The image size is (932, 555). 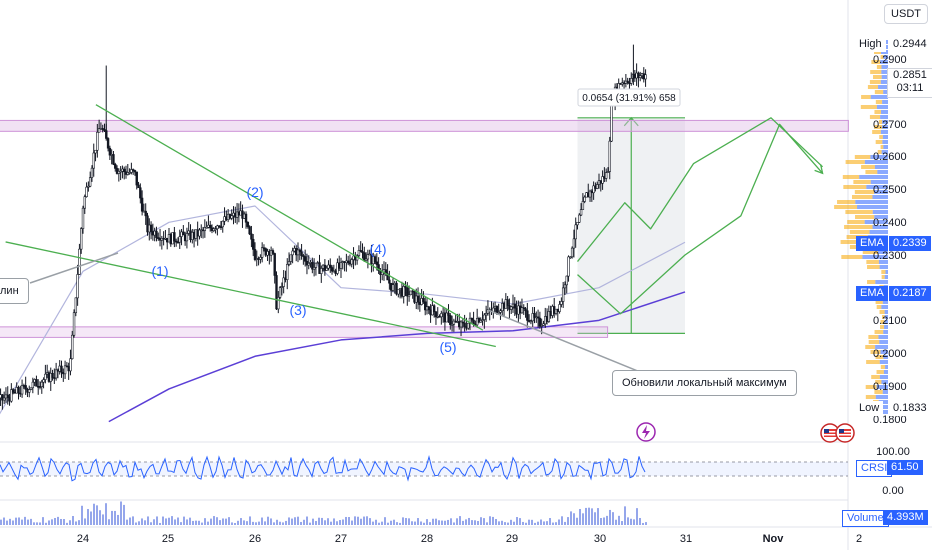 I want to click on wave-label-5: (5), so click(x=447, y=347).